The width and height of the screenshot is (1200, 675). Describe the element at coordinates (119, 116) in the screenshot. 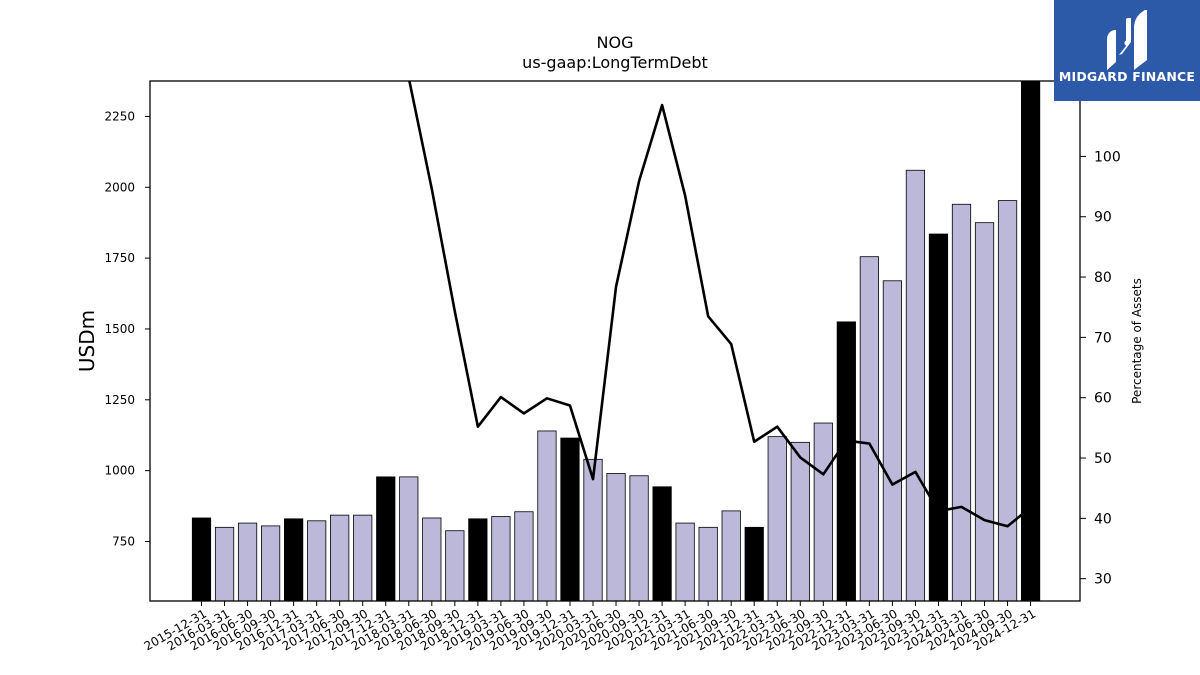

I see `y-tick-label-2250: 2250` at that location.